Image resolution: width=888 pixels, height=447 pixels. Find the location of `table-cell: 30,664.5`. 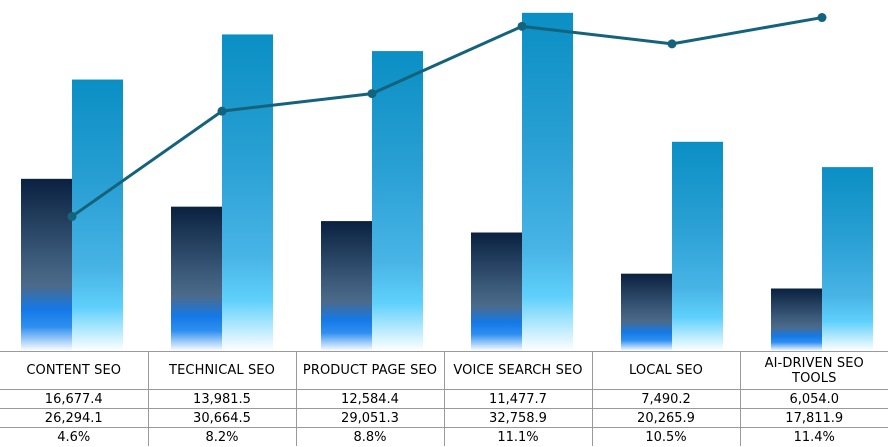

table-cell: 30,664.5 is located at coordinates (222, 418).